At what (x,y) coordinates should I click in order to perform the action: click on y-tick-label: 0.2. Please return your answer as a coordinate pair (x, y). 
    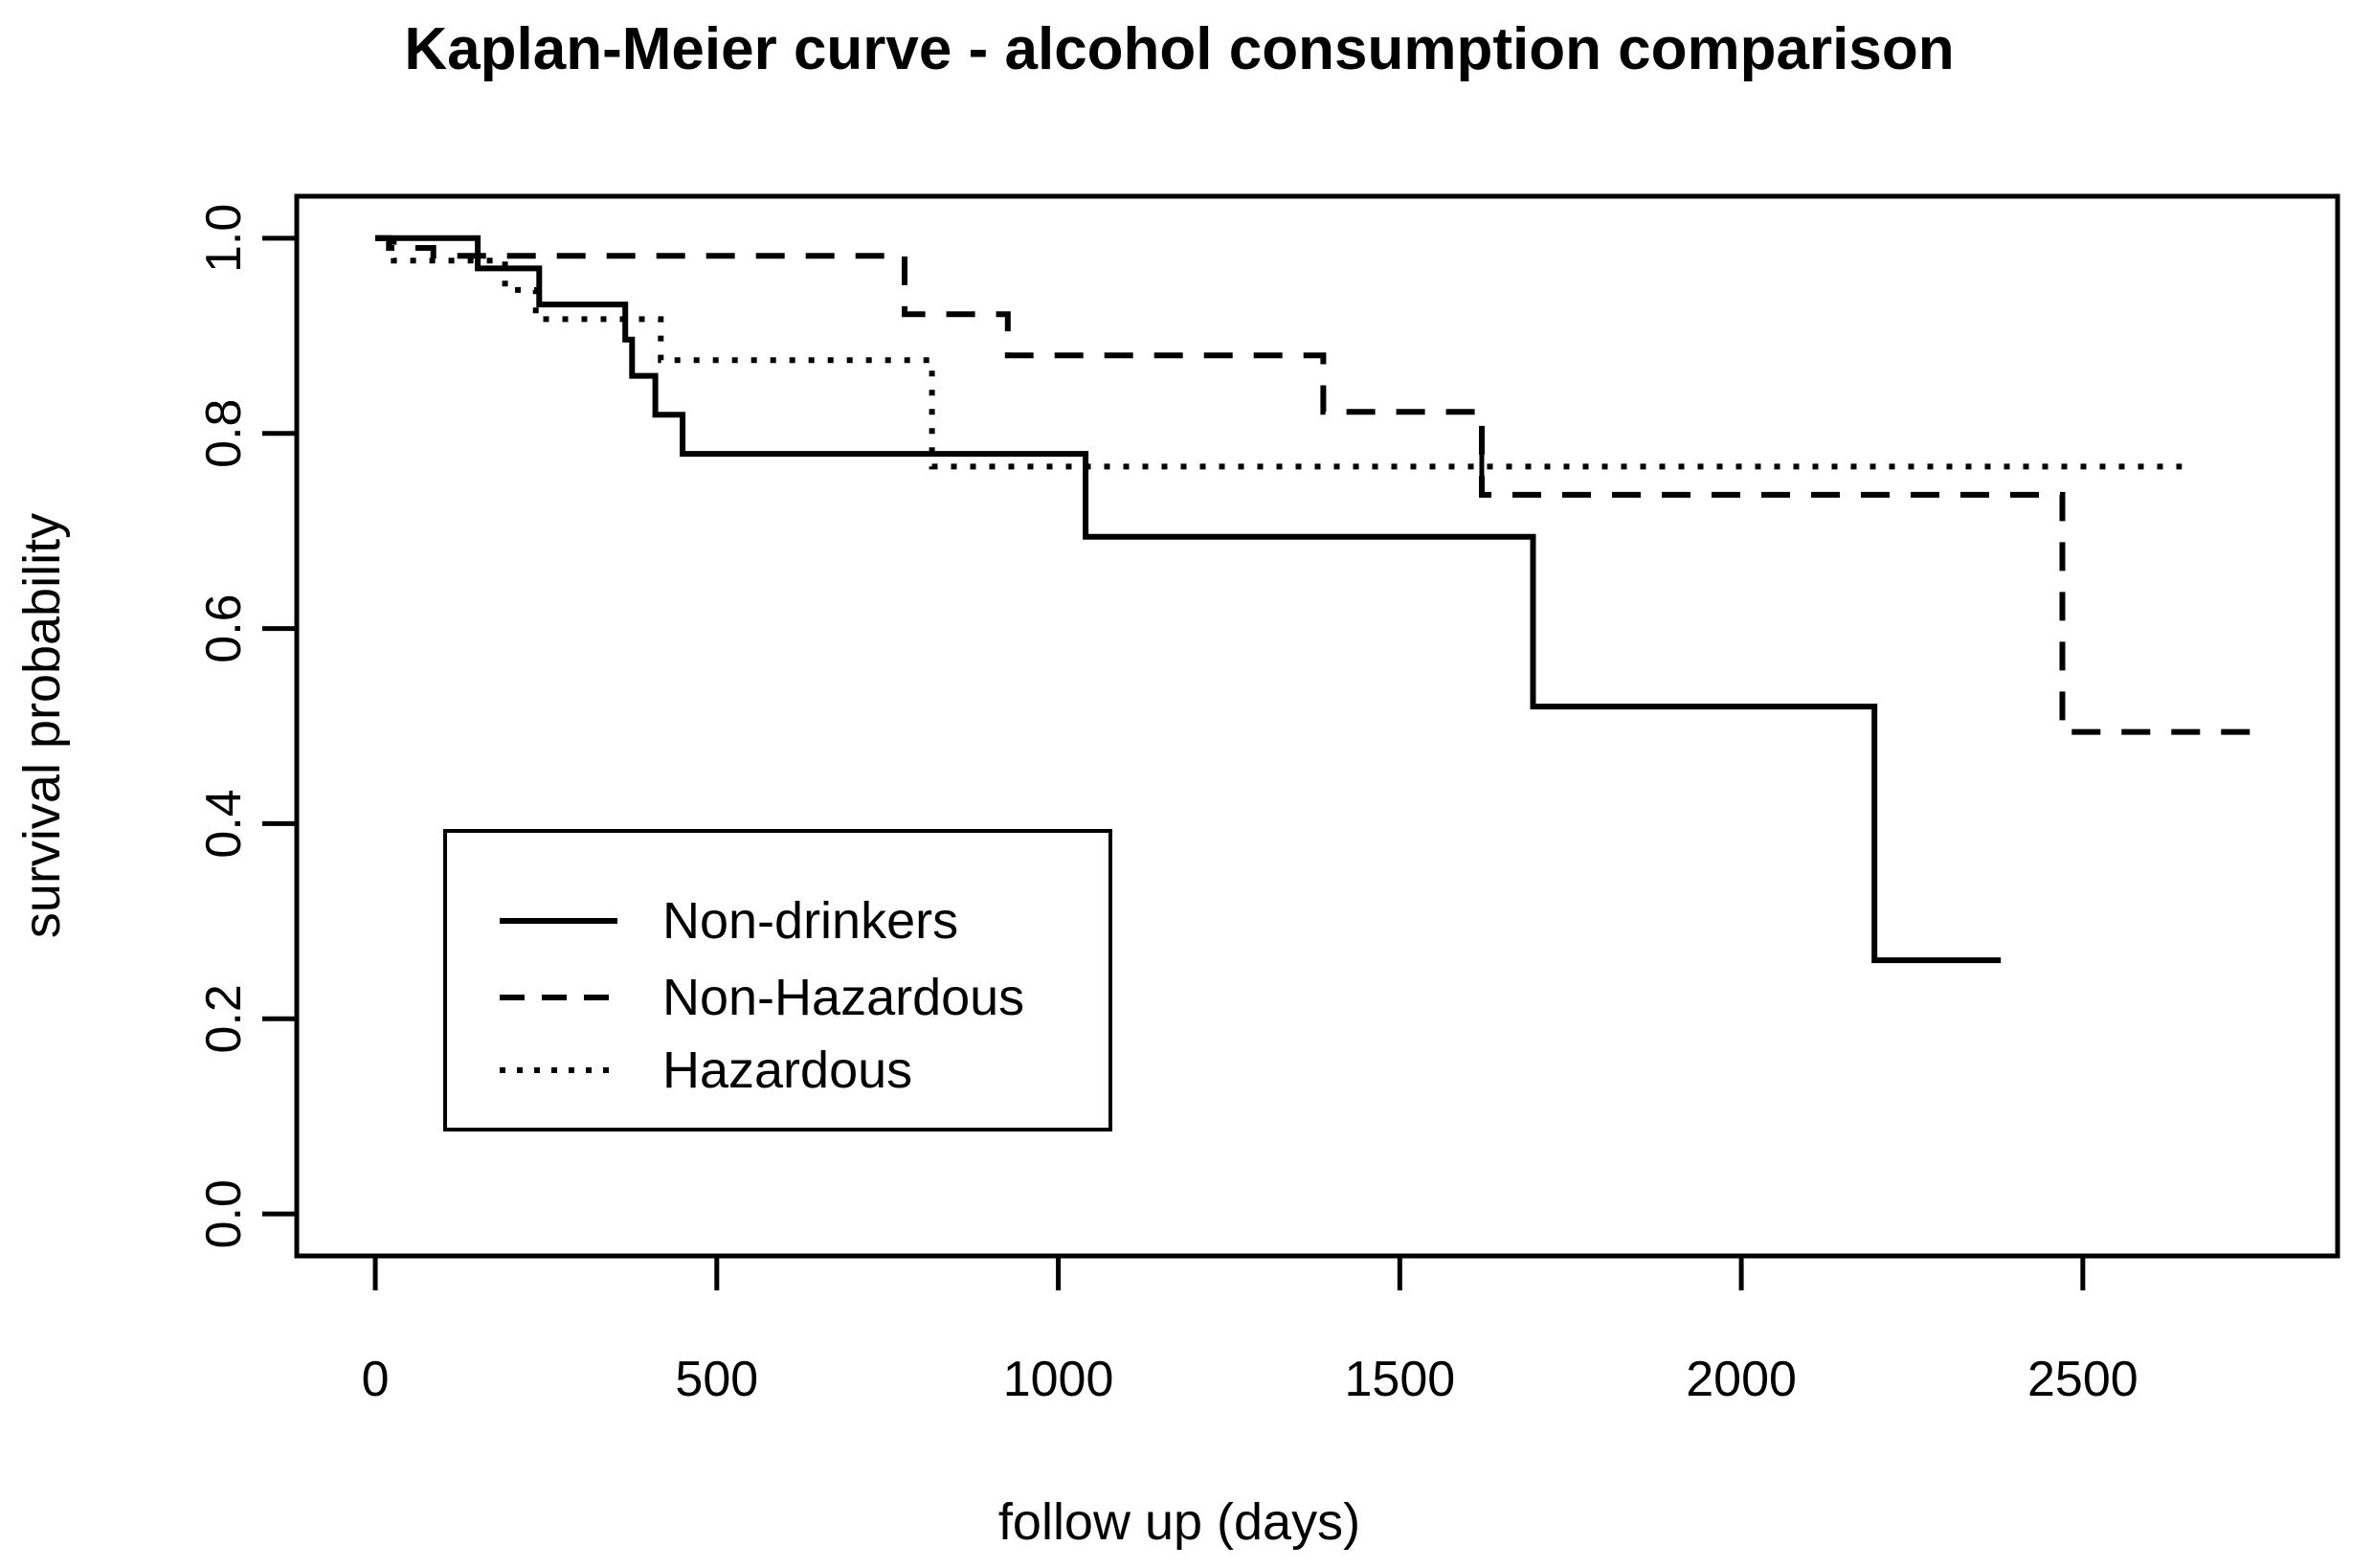
    Looking at the image, I should click on (224, 1018).